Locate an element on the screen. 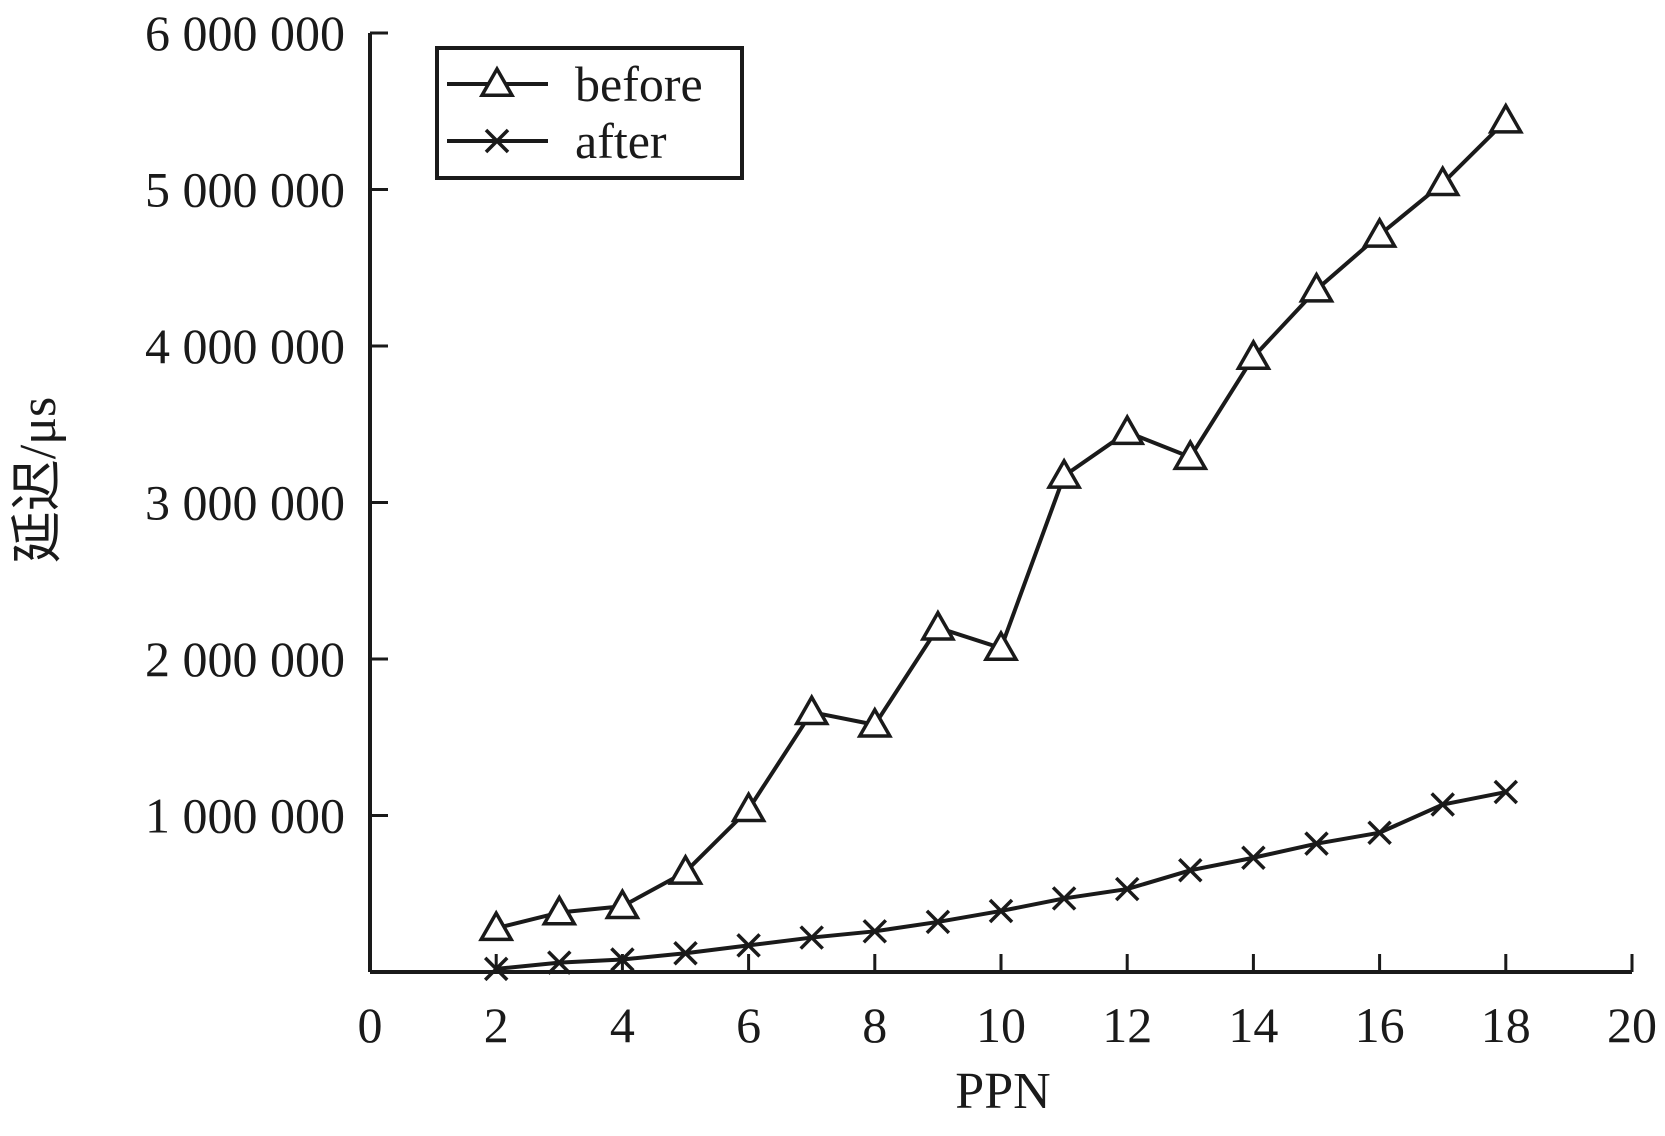  x-tick-label: 6 is located at coordinates (748, 1025).